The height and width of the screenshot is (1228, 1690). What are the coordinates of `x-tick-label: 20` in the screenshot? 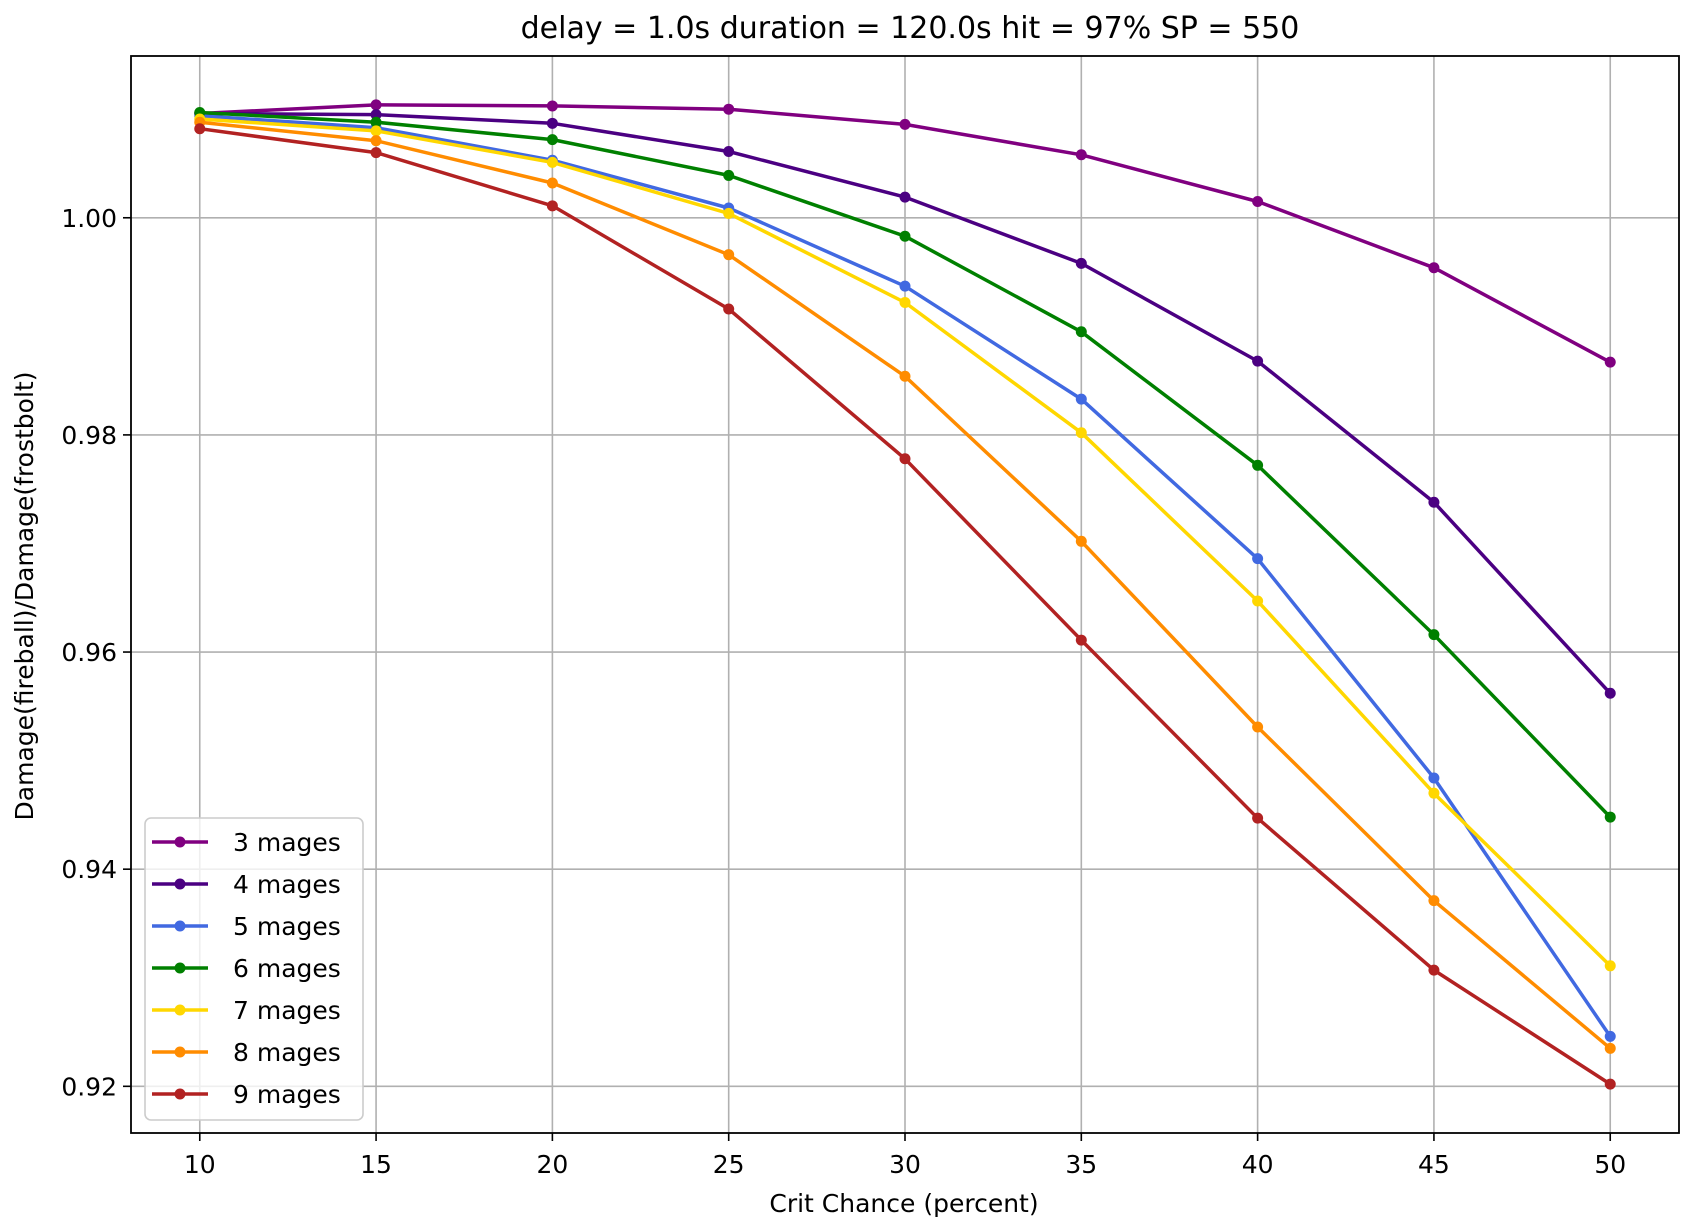 It's located at (552, 1164).